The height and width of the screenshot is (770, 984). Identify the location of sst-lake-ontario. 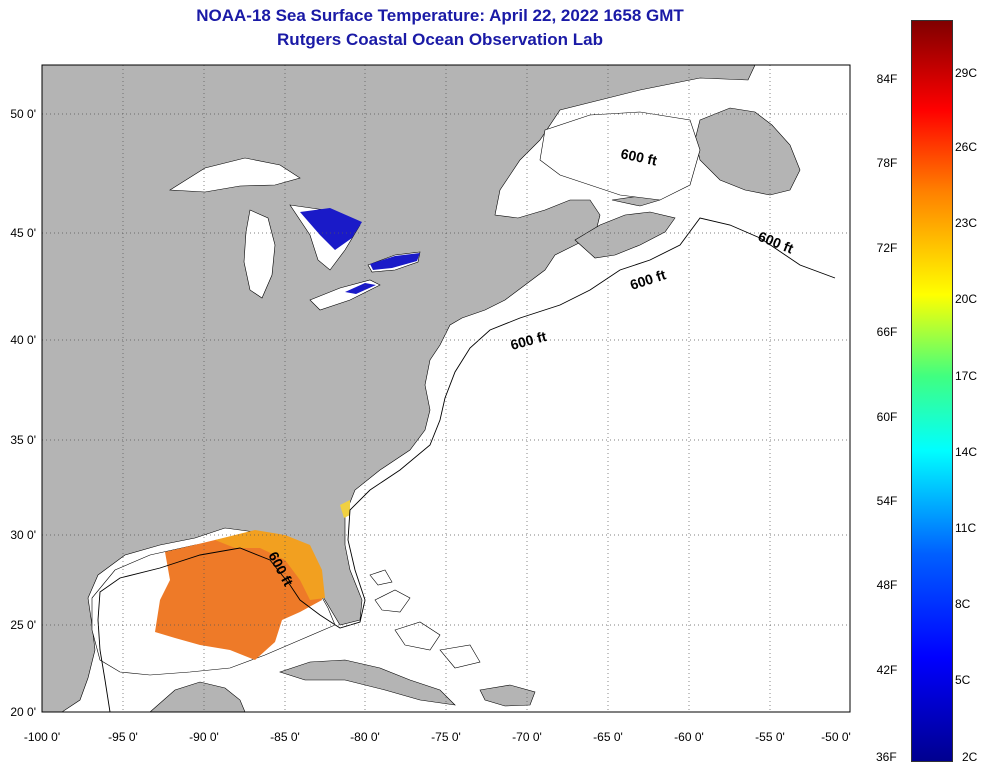
(395, 261).